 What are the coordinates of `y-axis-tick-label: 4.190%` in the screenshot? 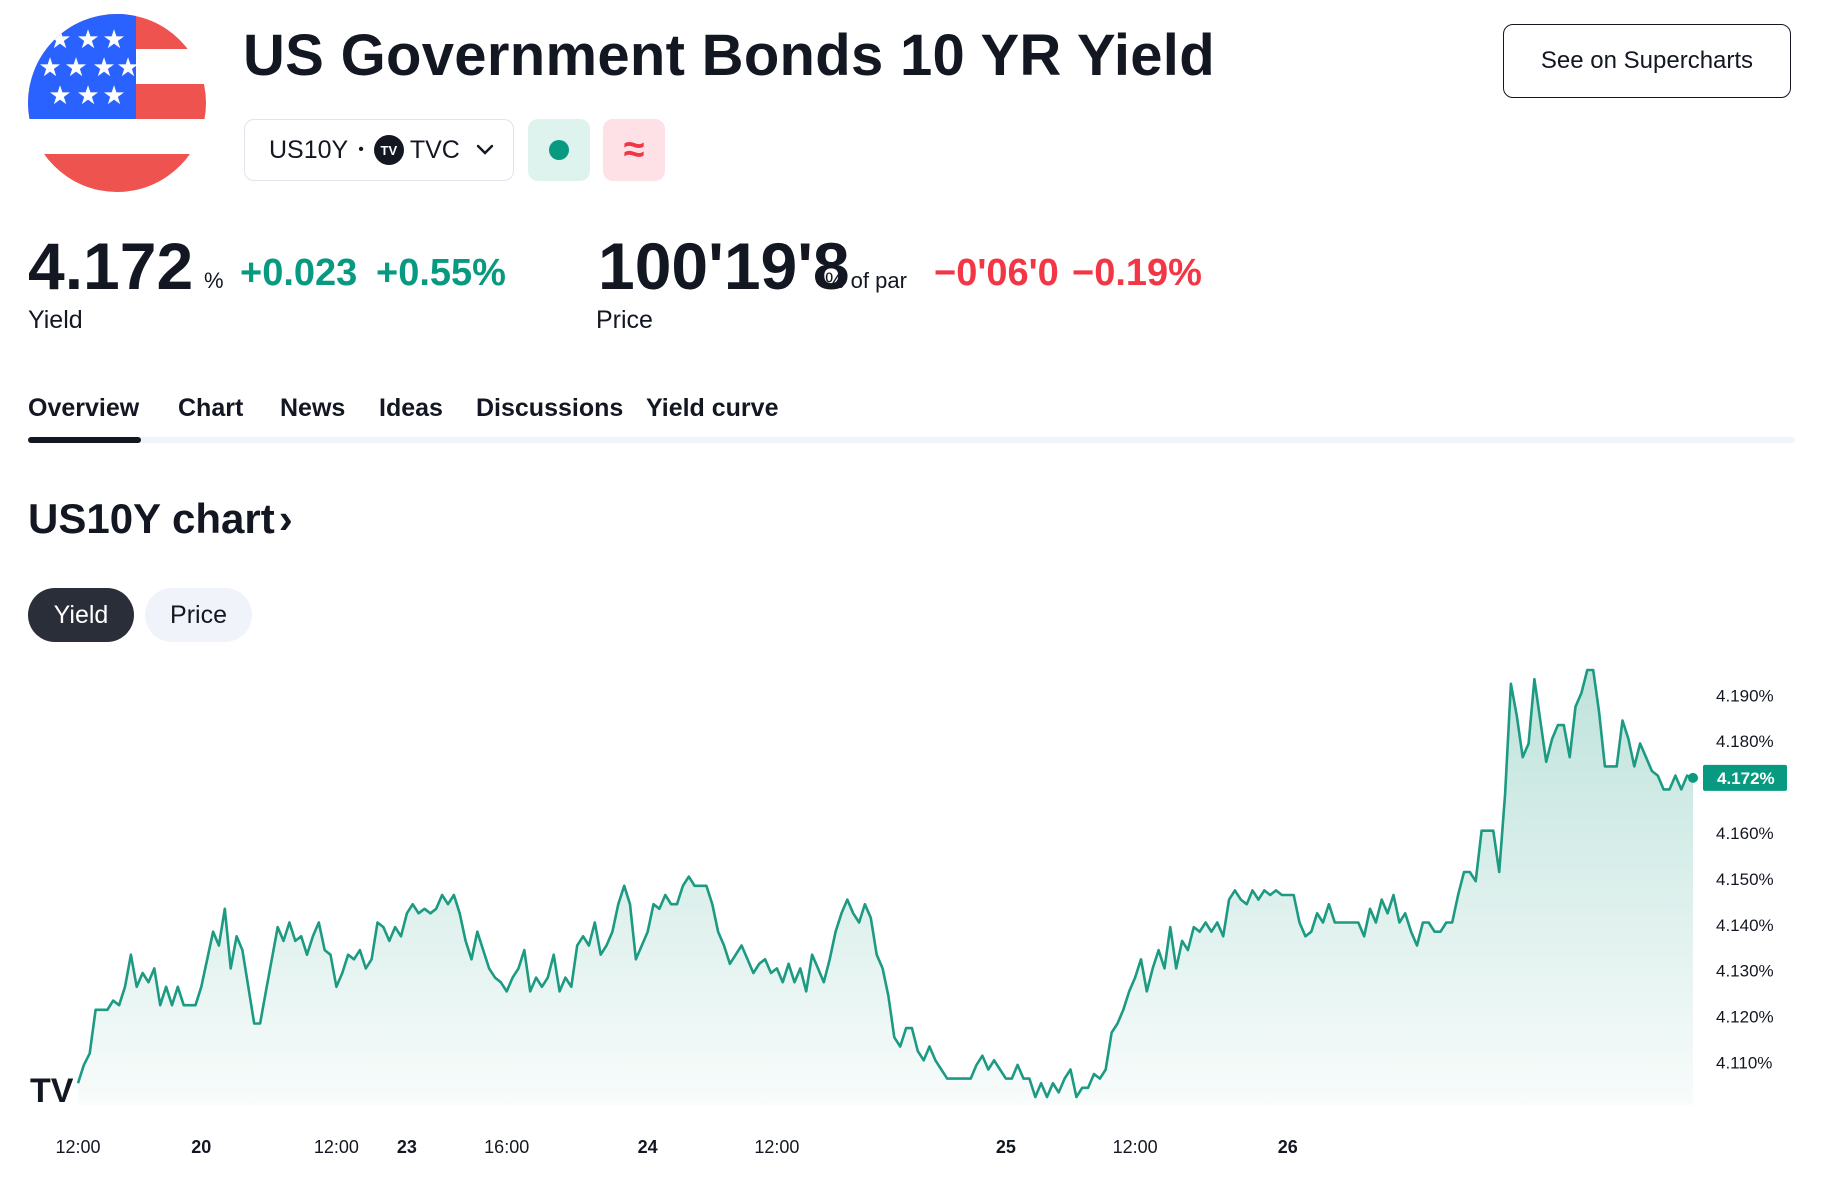 It's located at (1745, 695).